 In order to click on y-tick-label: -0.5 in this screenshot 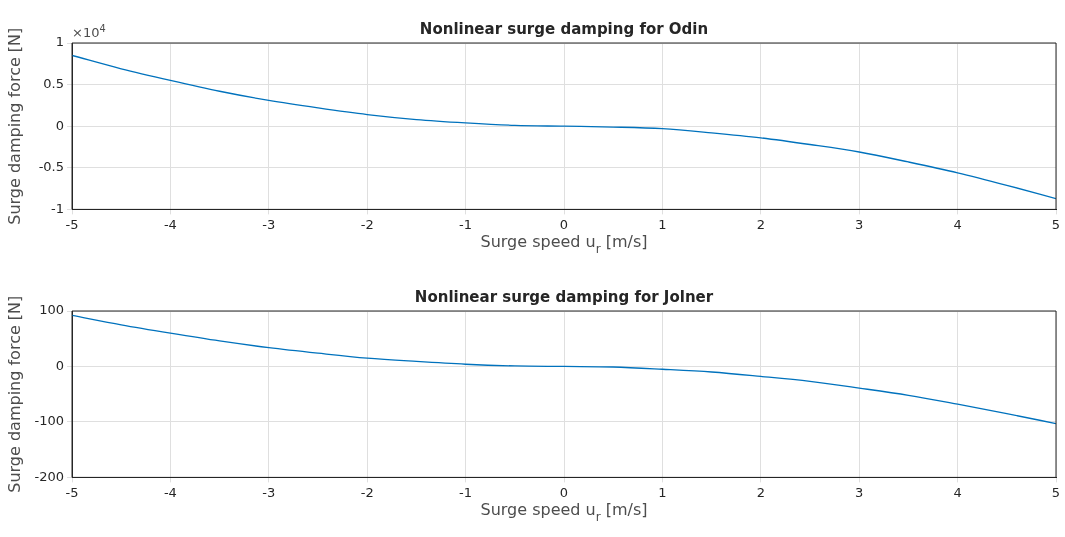, I will do `click(51, 167)`.